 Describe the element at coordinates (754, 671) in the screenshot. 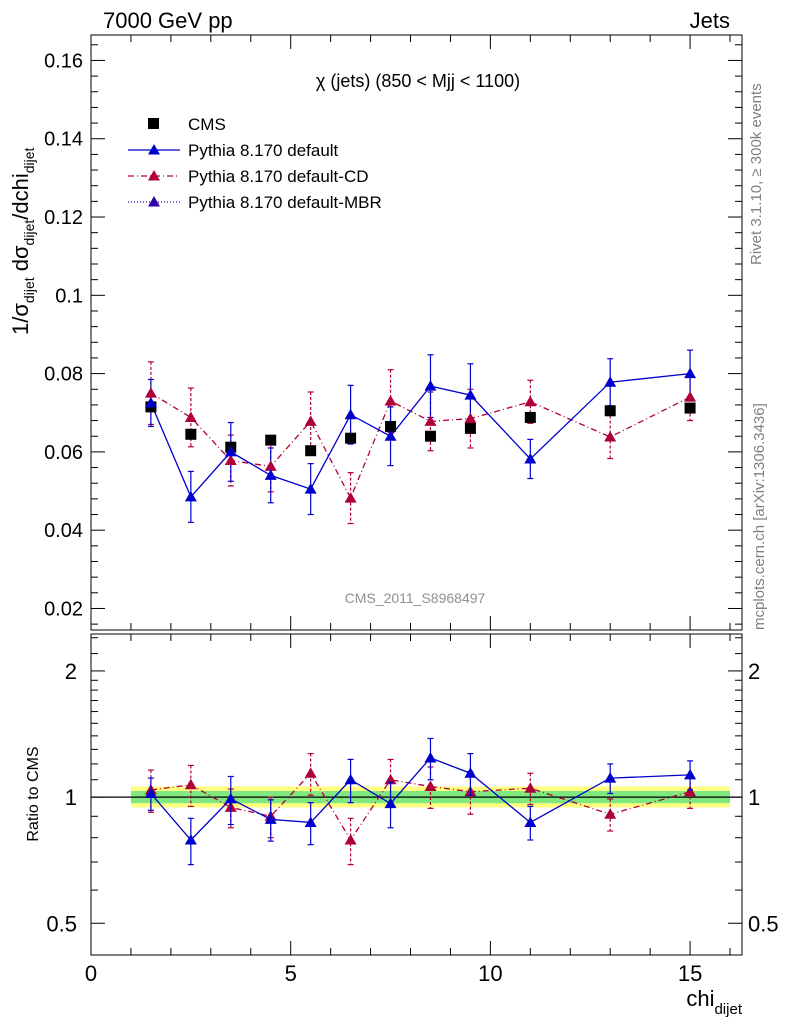

I see `ratio-y-tick-label-right: 2` at that location.